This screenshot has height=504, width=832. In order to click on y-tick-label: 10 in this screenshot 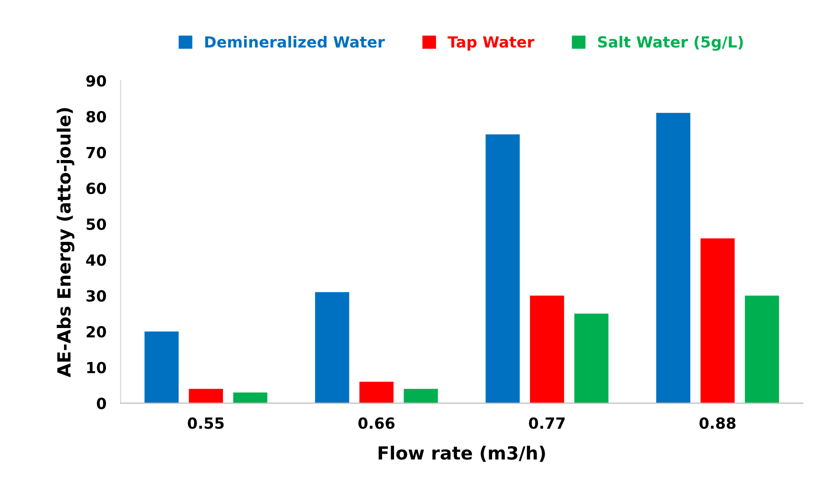, I will do `click(96, 368)`.